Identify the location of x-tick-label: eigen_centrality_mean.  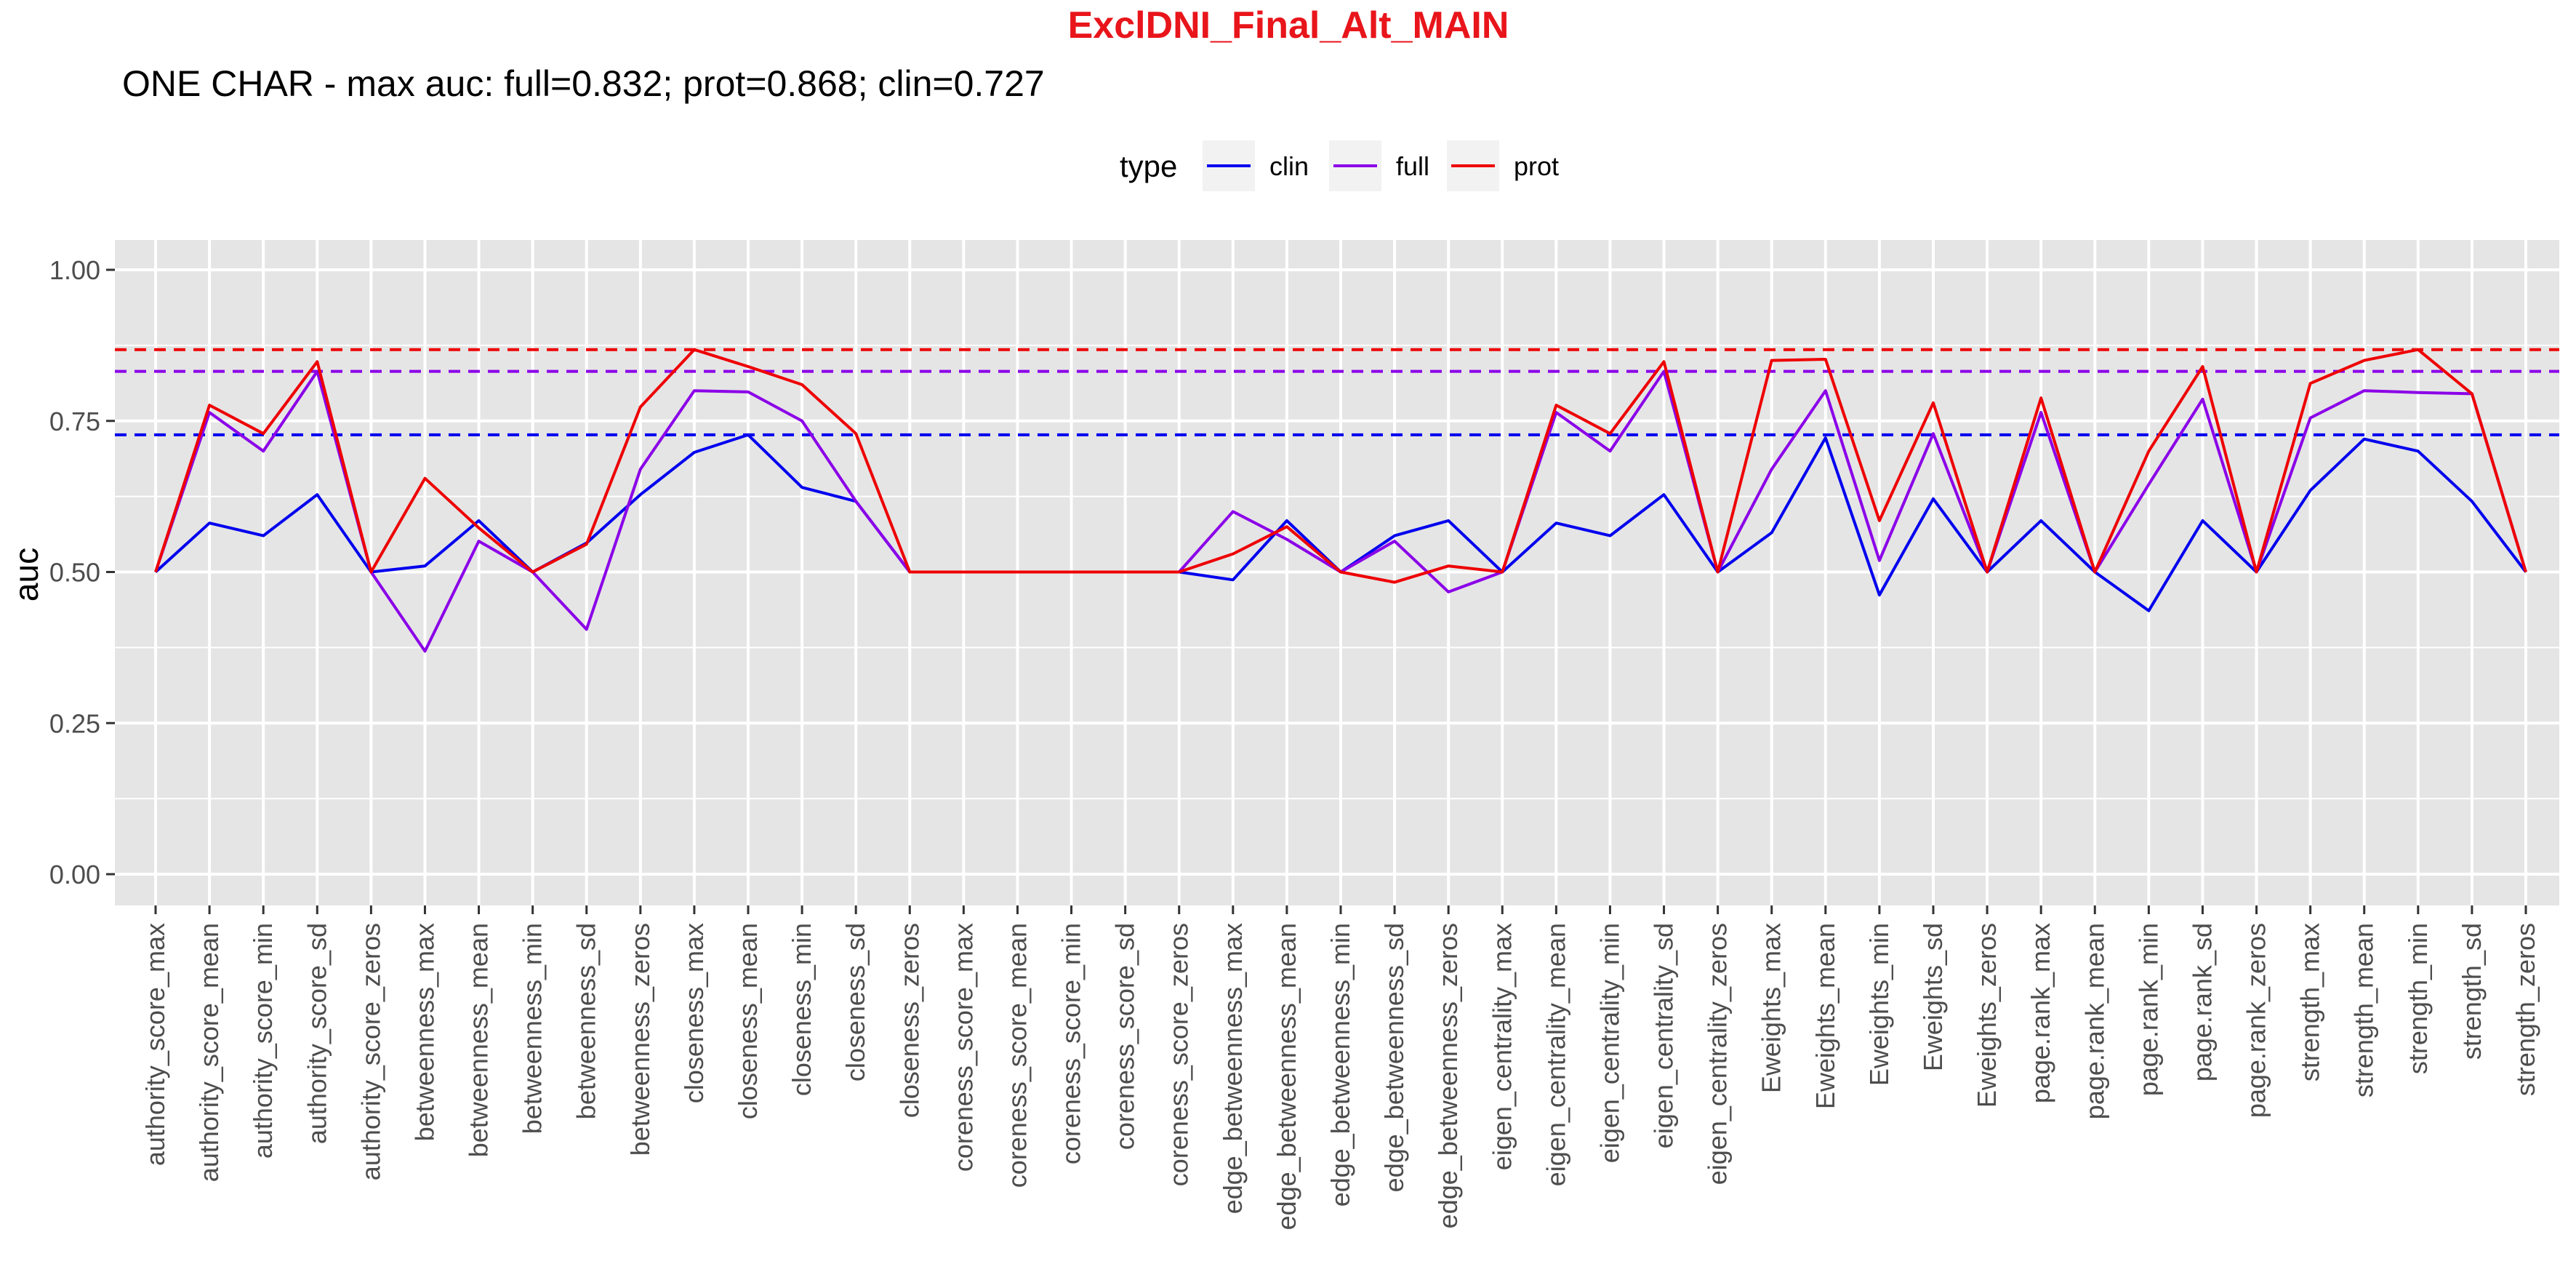
(1555, 1054).